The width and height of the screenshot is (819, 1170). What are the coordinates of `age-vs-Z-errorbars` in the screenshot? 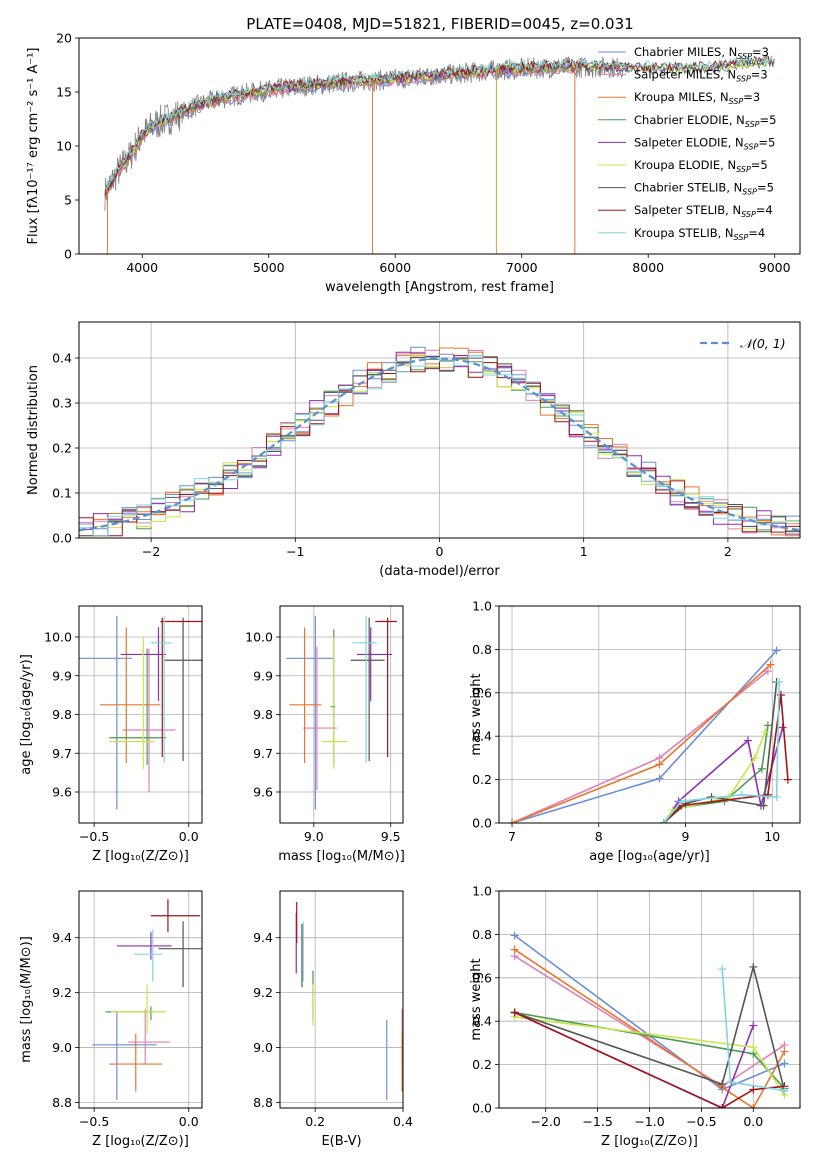 It's located at (140, 712).